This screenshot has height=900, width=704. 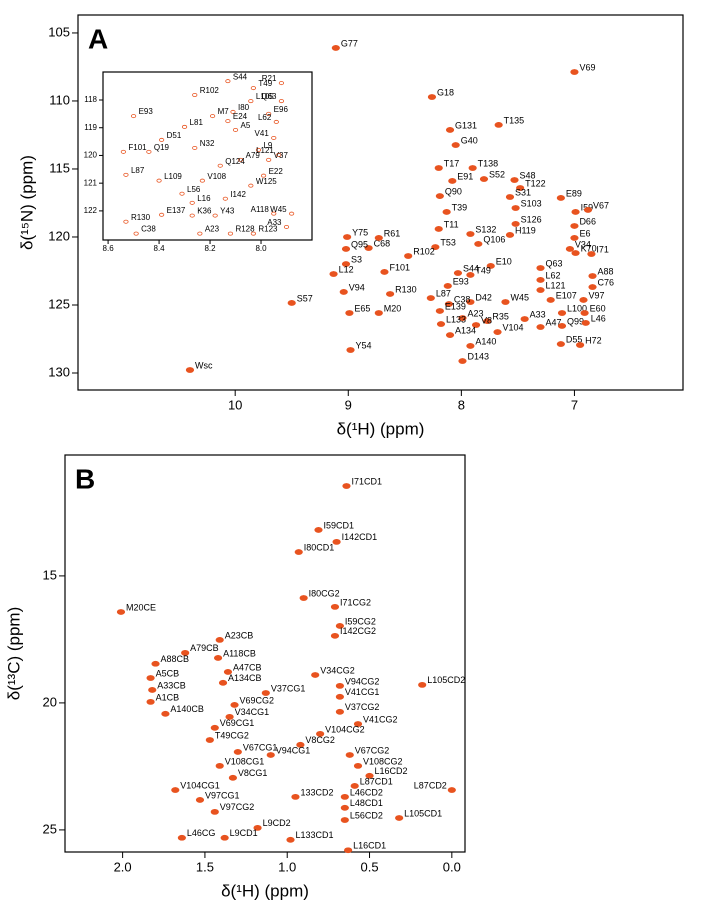 What do you see at coordinates (483, 297) in the screenshot?
I see `peak-label: D42` at bounding box center [483, 297].